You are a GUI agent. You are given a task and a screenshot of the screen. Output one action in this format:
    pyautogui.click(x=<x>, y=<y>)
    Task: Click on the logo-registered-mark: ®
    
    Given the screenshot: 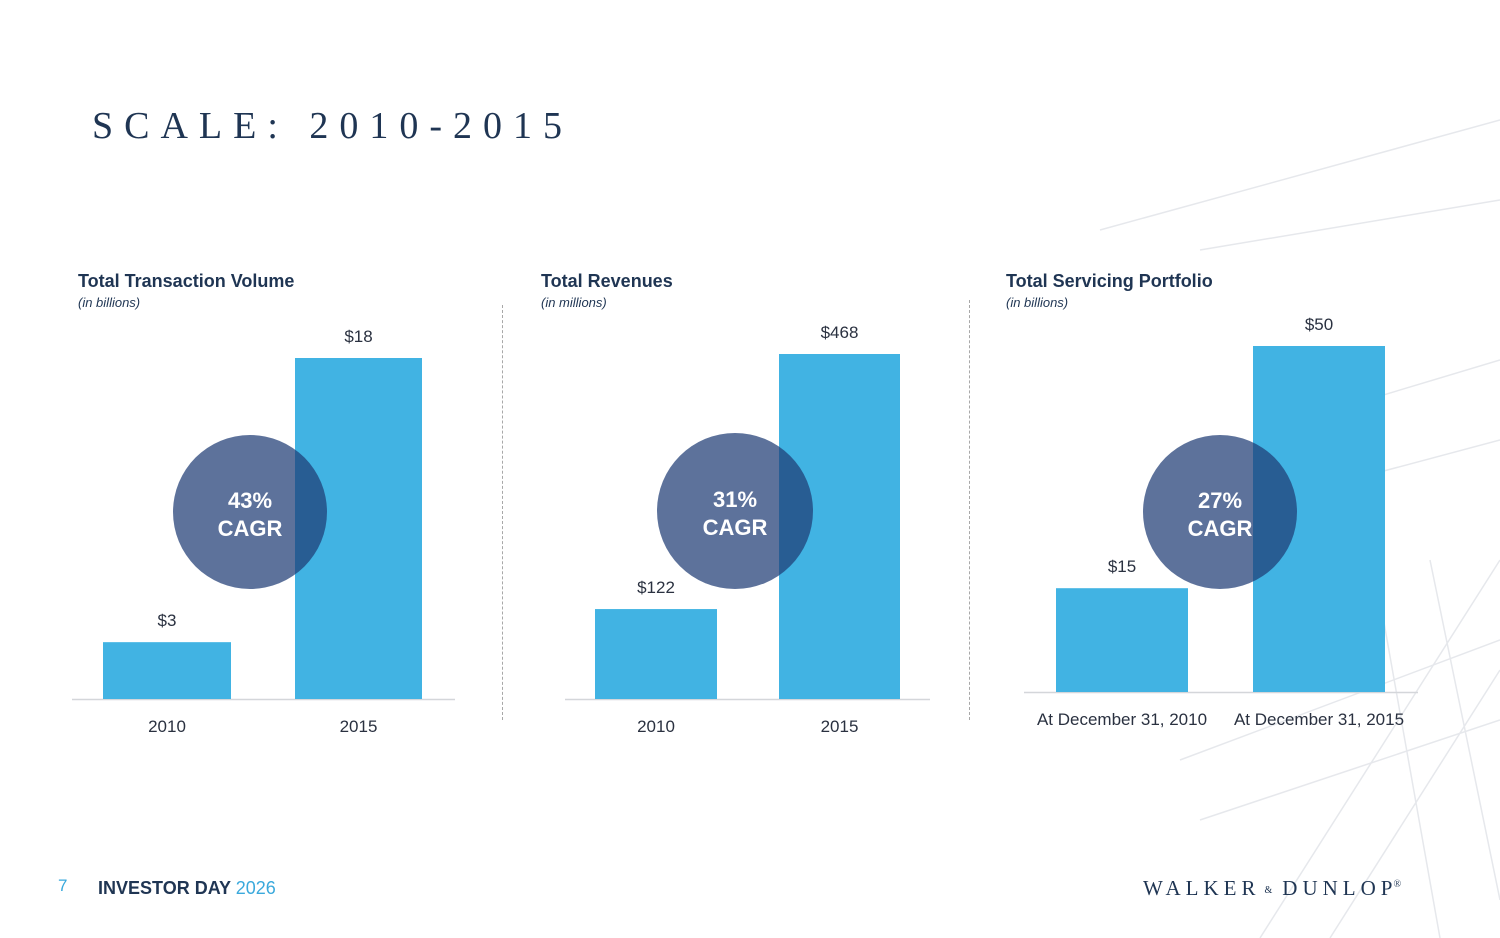 What is the action you would take?
    pyautogui.click(x=1397, y=884)
    